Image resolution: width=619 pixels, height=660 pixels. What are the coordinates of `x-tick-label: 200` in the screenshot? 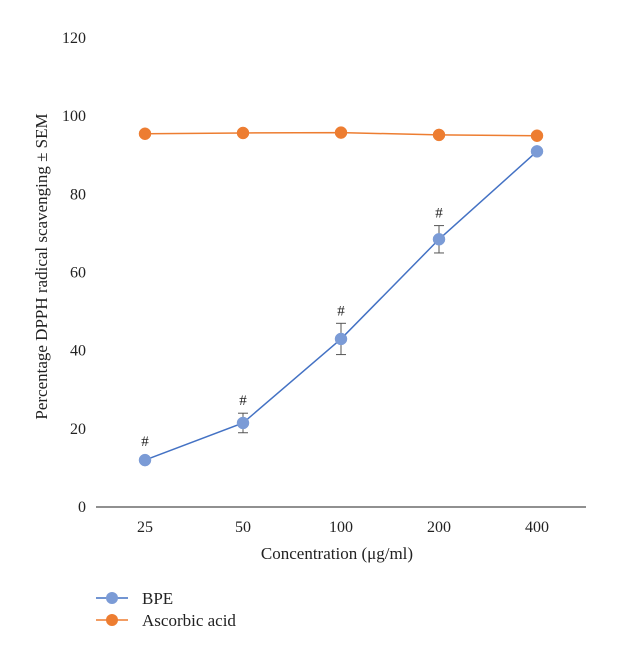 It's located at (439, 527).